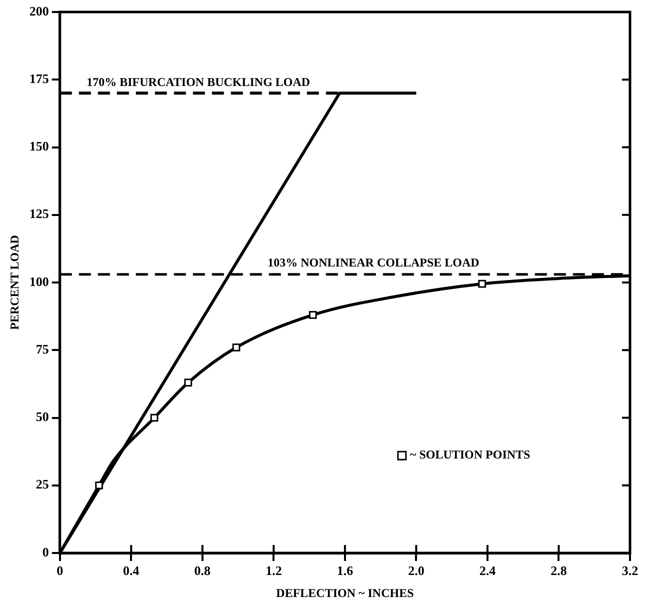  What do you see at coordinates (39, 146) in the screenshot?
I see `y-tick-label: 150` at bounding box center [39, 146].